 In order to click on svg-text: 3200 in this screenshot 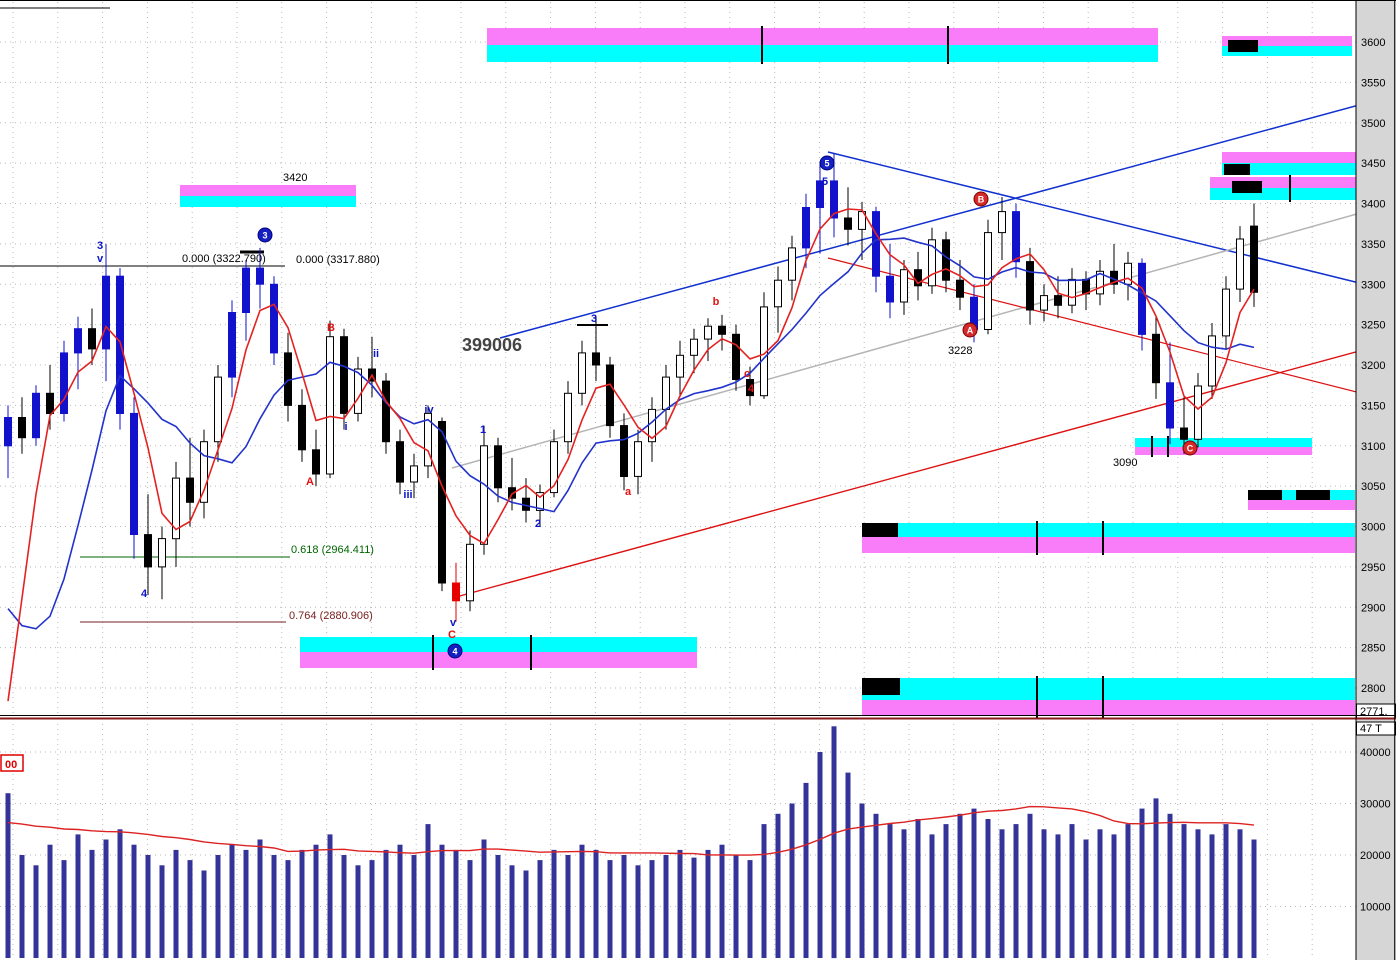, I will do `click(1373, 366)`.